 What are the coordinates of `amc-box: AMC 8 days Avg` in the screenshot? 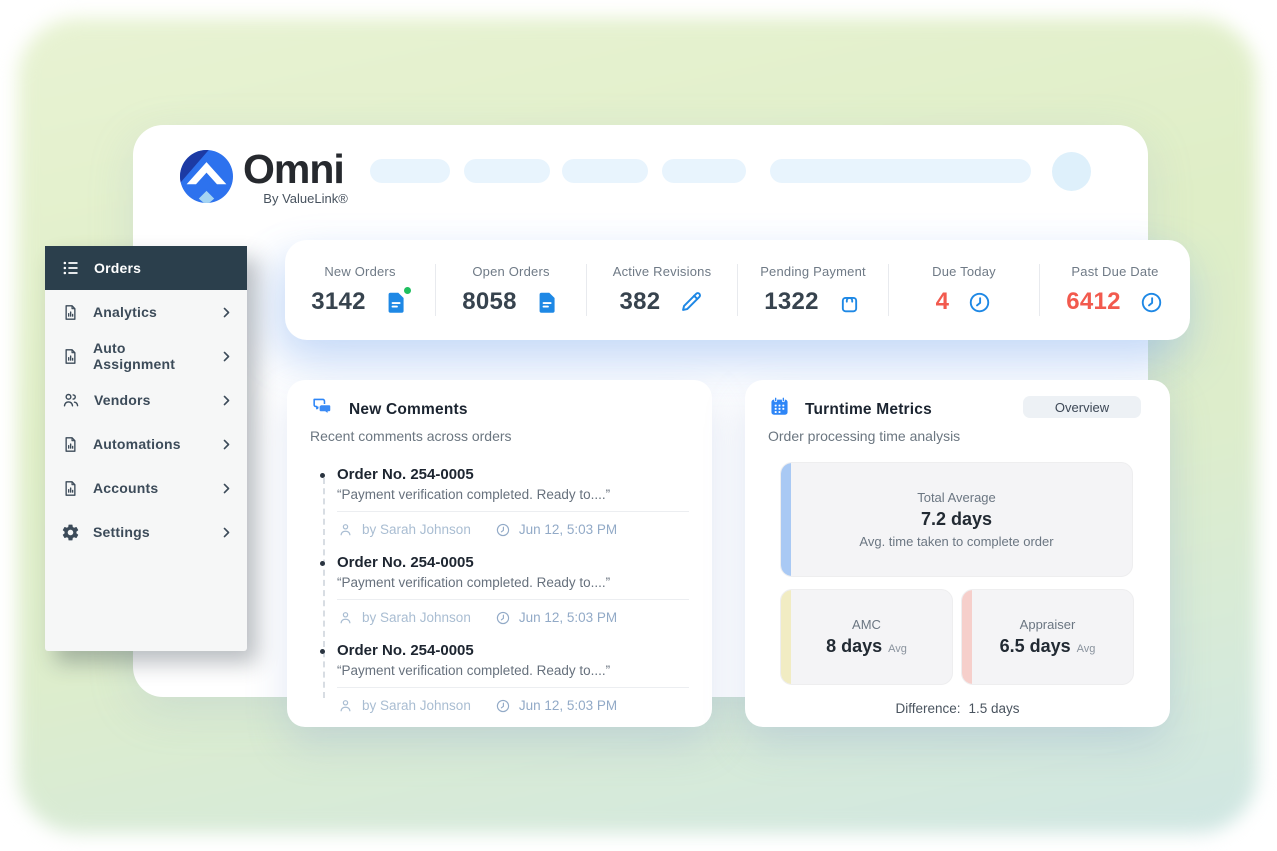 It's located at (866, 637).